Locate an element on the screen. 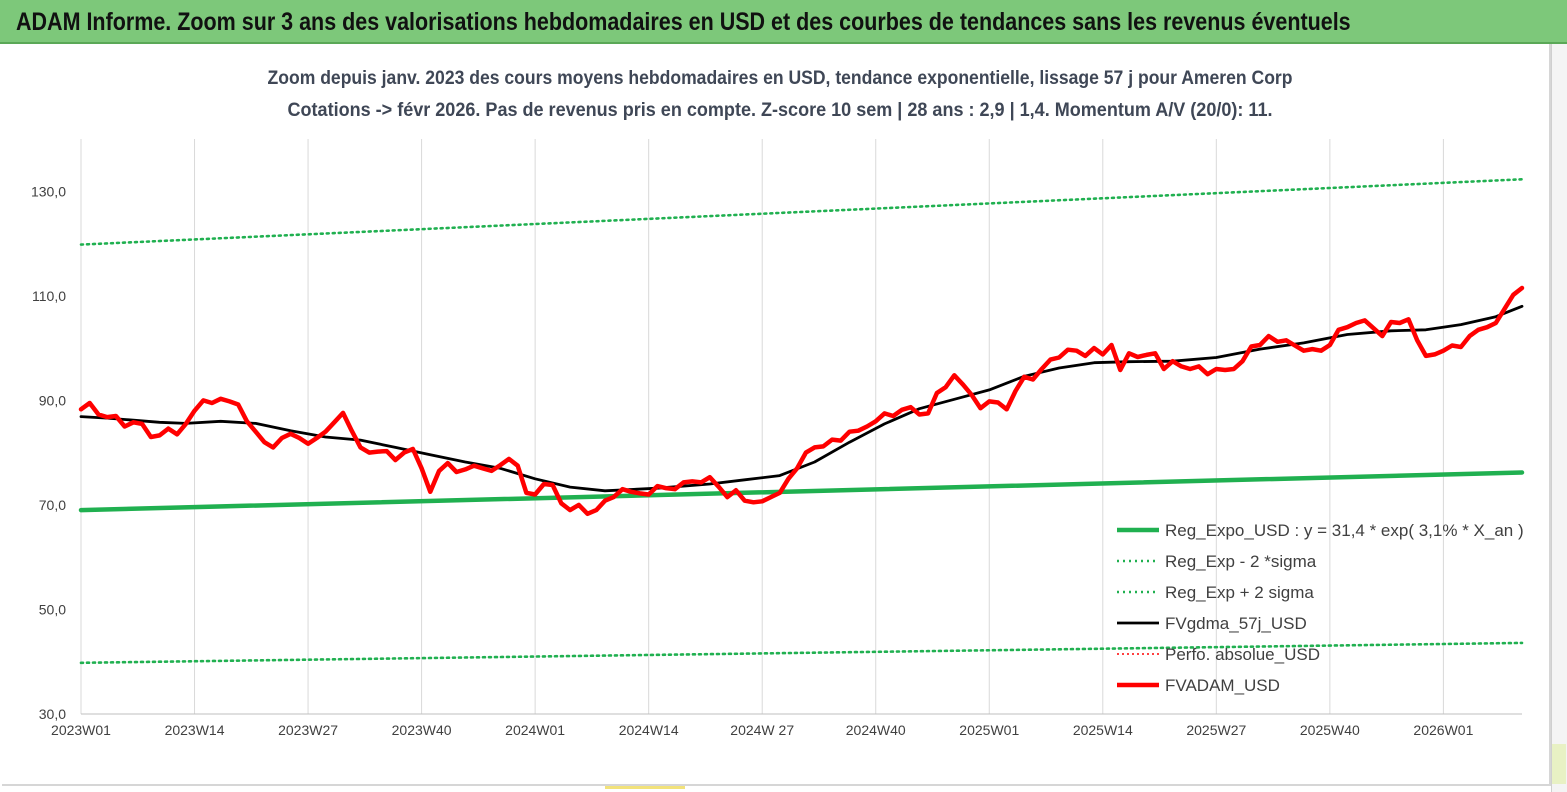  y-tick-label: 90,0 is located at coordinates (52, 400).